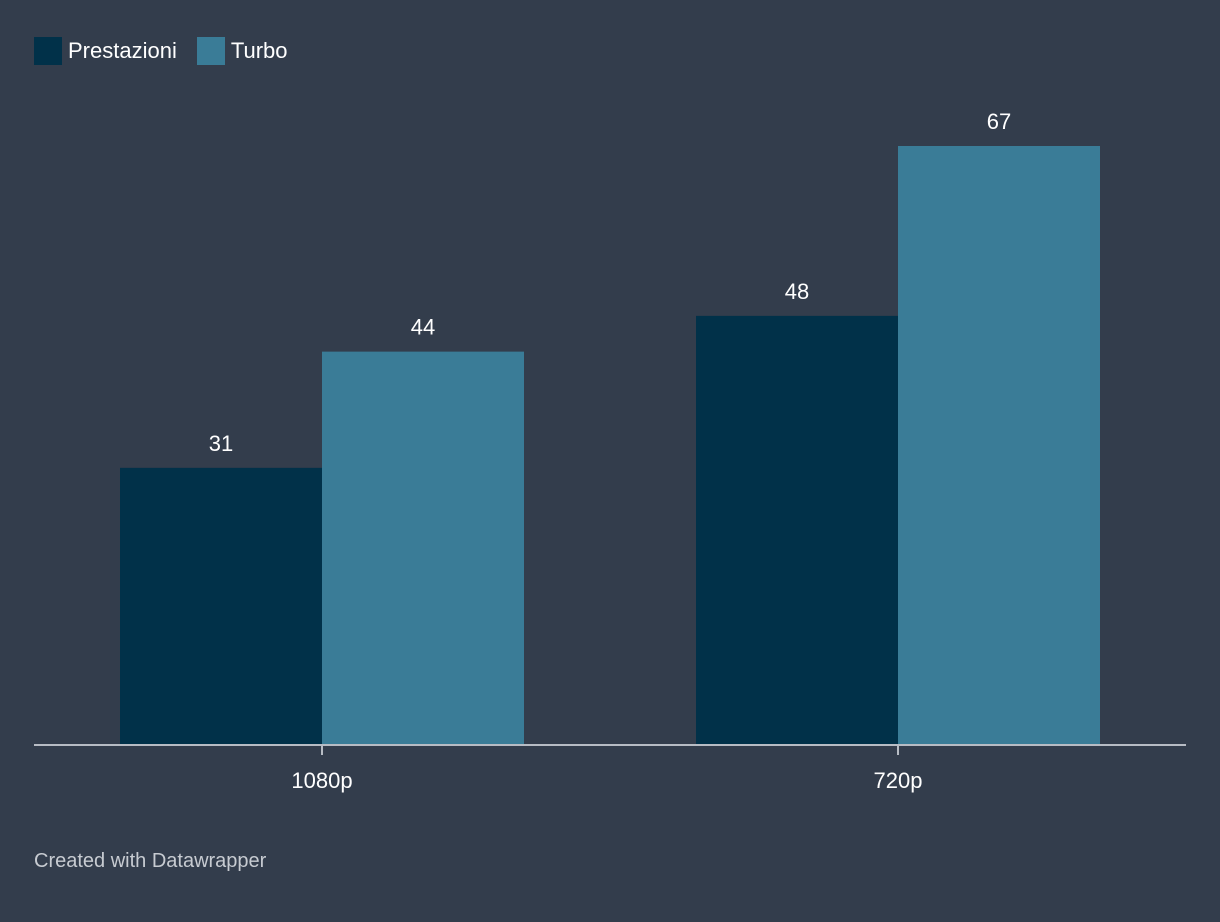 This screenshot has width=1220, height=922. What do you see at coordinates (122, 50) in the screenshot?
I see `legend-label-prestazioni: Prestazioni` at bounding box center [122, 50].